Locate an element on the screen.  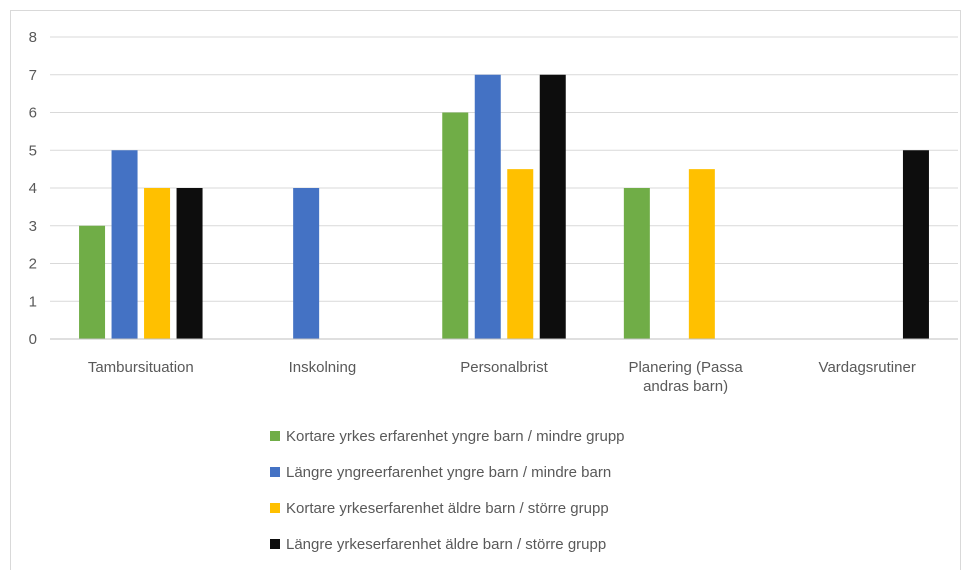
y-tick-label: 4 is located at coordinates (33, 188).